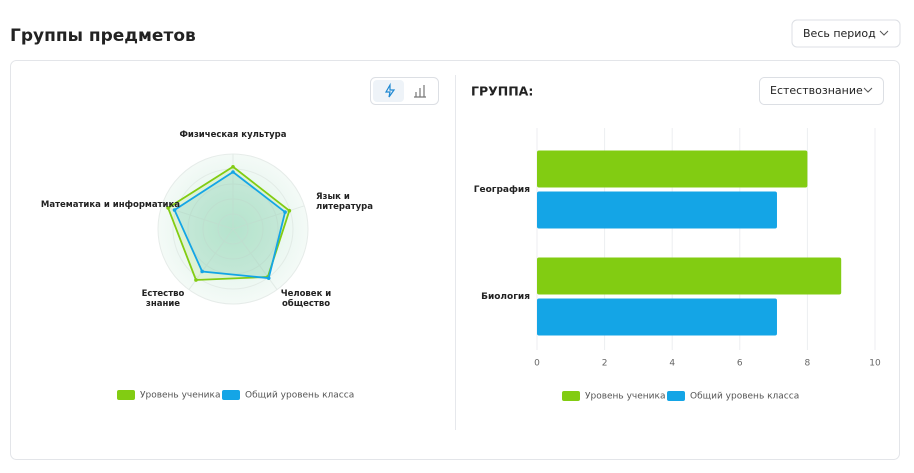 This screenshot has height=473, width=914. What do you see at coordinates (103, 36) in the screenshot?
I see `page-title: Группы предметов` at bounding box center [103, 36].